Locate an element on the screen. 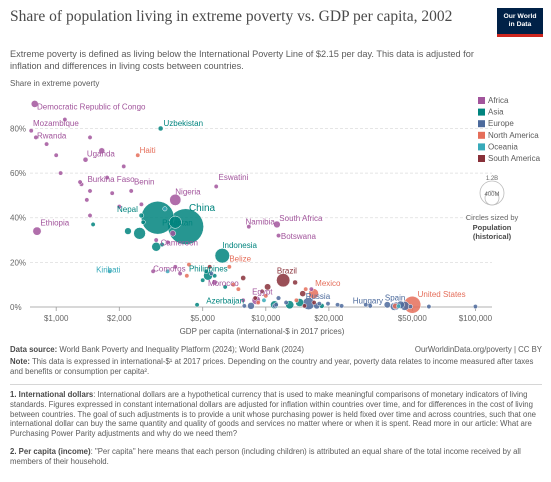  point-kyrgyzstan is located at coordinates (143, 222).